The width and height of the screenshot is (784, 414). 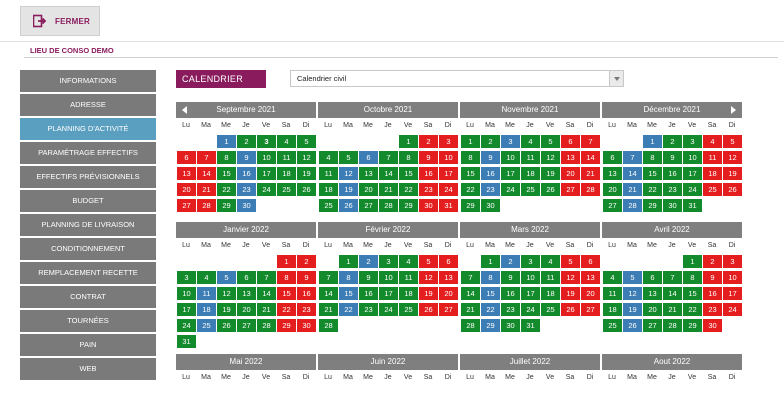 I want to click on next-month-icon, so click(x=733, y=110).